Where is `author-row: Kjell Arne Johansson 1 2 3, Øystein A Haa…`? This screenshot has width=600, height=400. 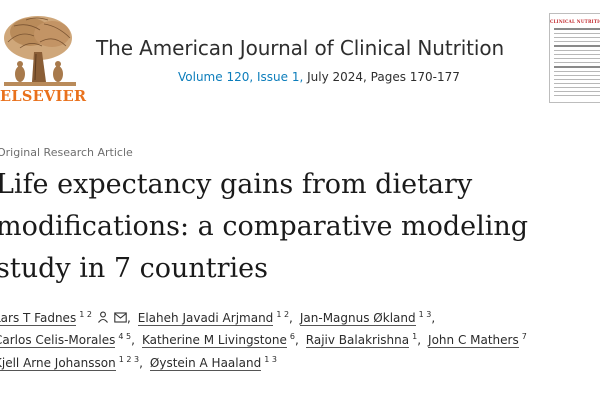 author-row: Kjell Arne Johansson 1 2 3, Øystein A Haa… is located at coordinates (300, 367).